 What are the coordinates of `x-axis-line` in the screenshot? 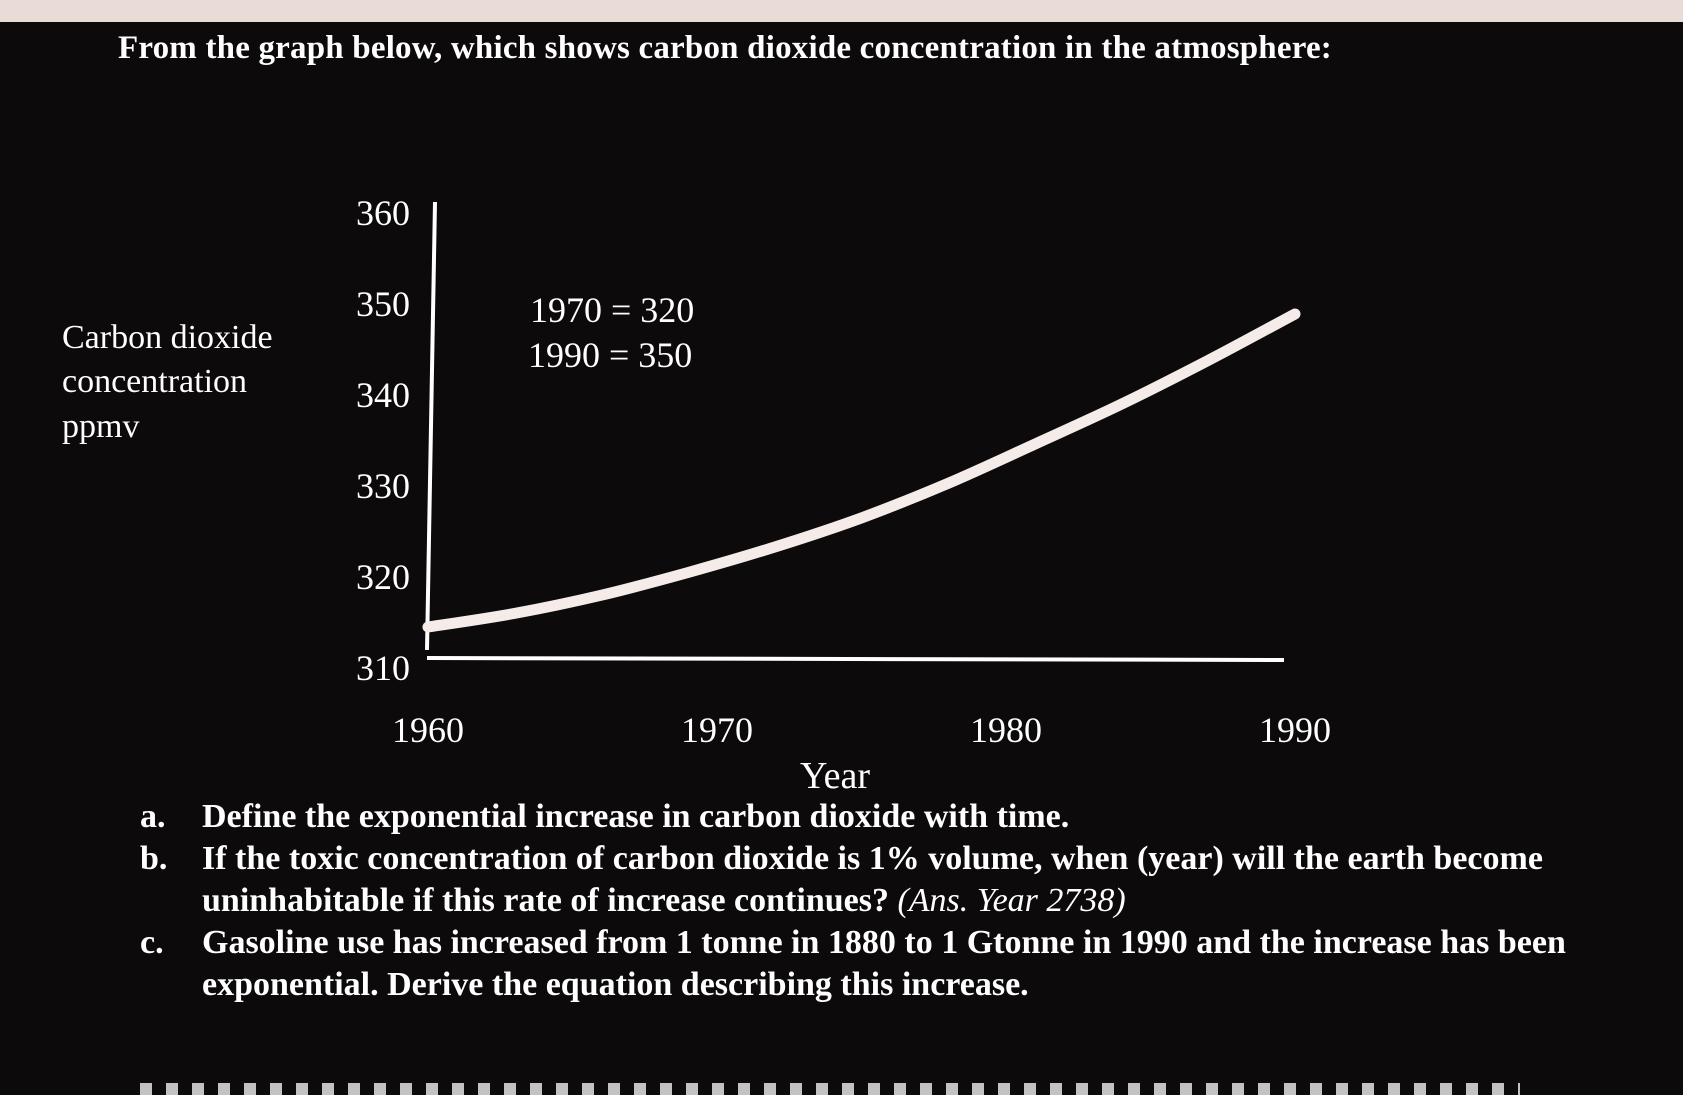 It's located at (855, 659).